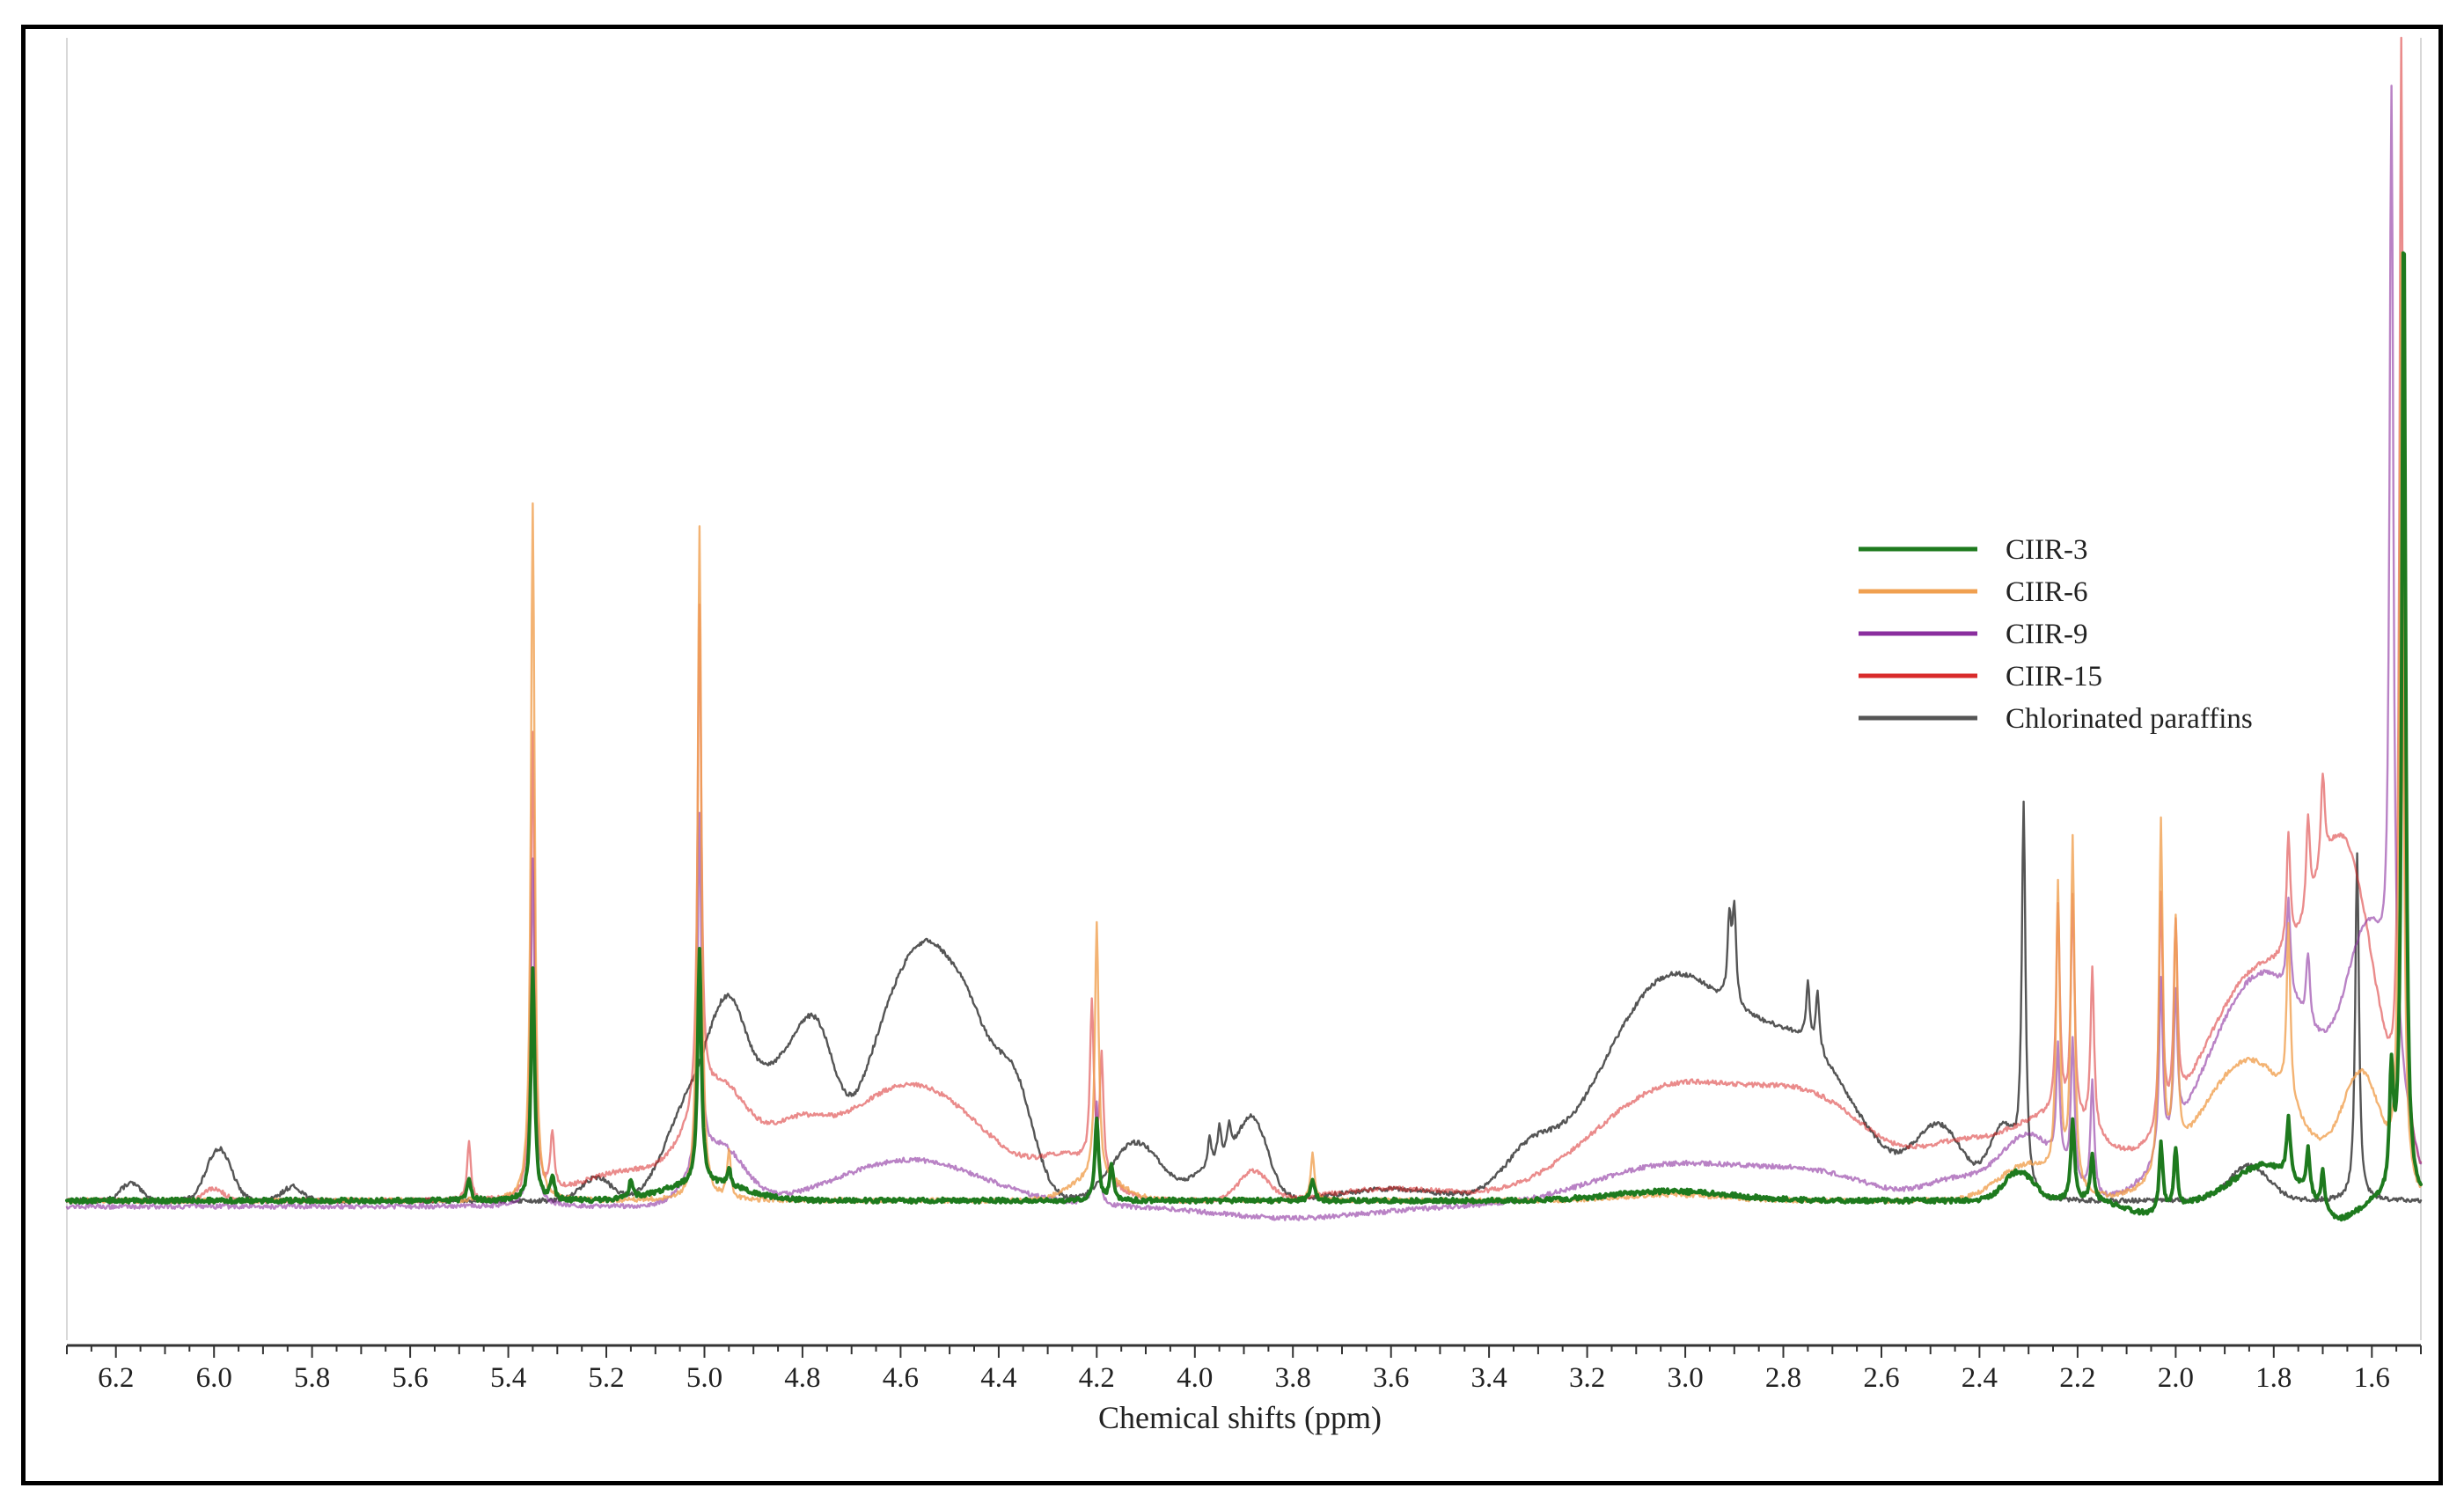  What do you see at coordinates (2047, 592) in the screenshot?
I see `legend-label-ciir-6: CIIR-6` at bounding box center [2047, 592].